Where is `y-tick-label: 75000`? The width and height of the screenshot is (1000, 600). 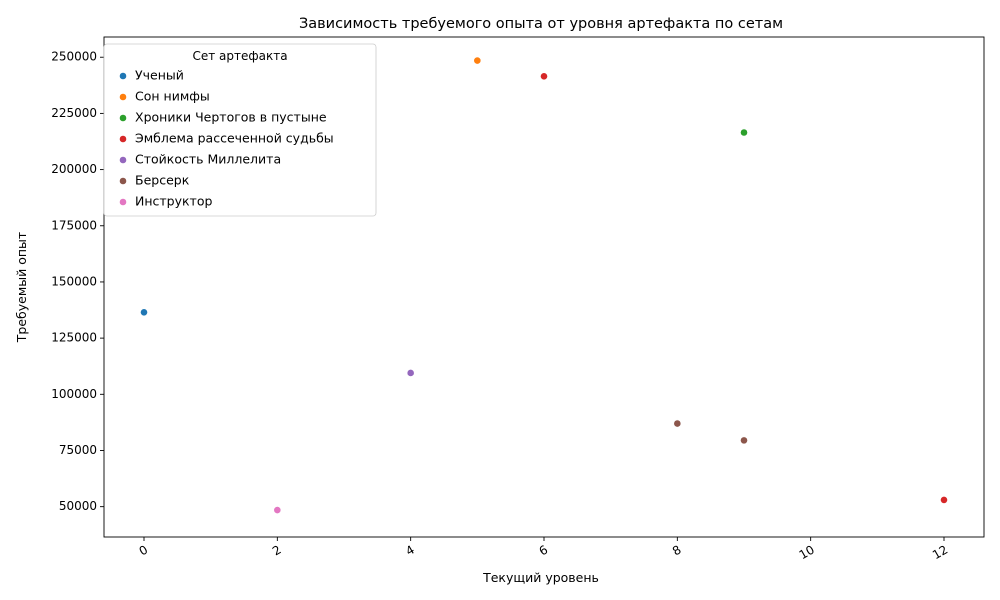
y-tick-label: 75000 is located at coordinates (78, 450).